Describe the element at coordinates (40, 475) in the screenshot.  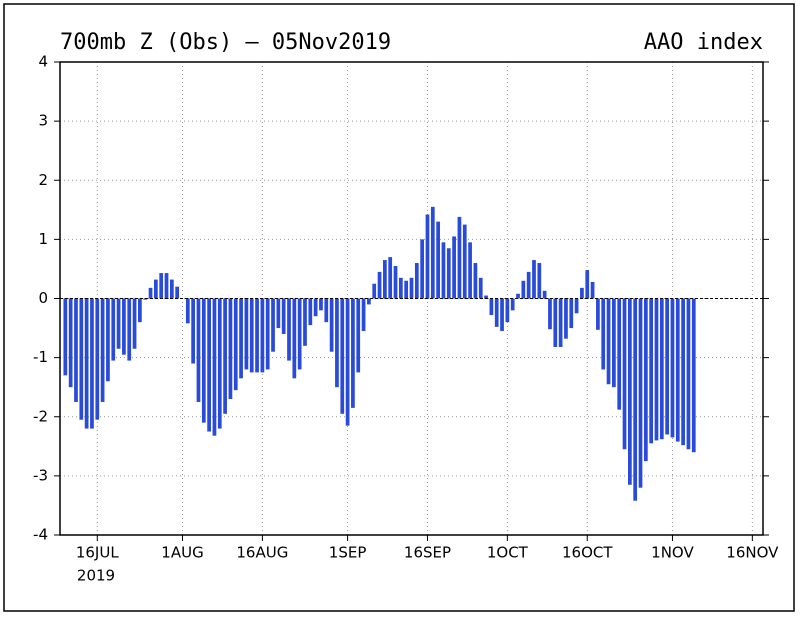
I see `y-tick-label: -3` at that location.